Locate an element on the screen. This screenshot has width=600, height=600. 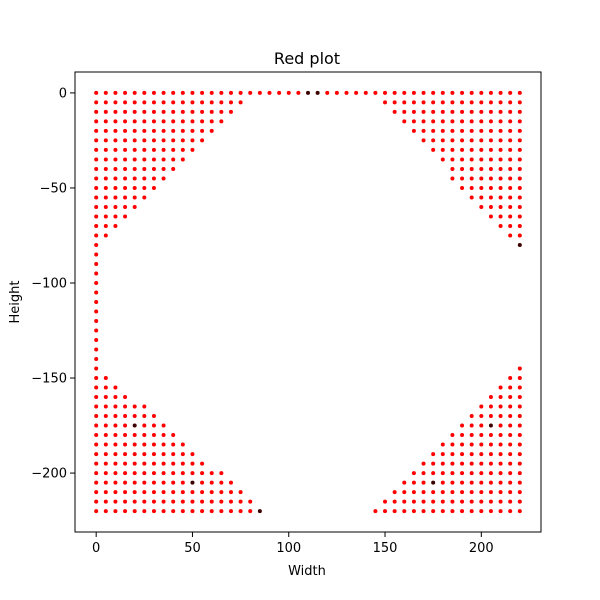
y-axis-label: Height is located at coordinates (15, 302).